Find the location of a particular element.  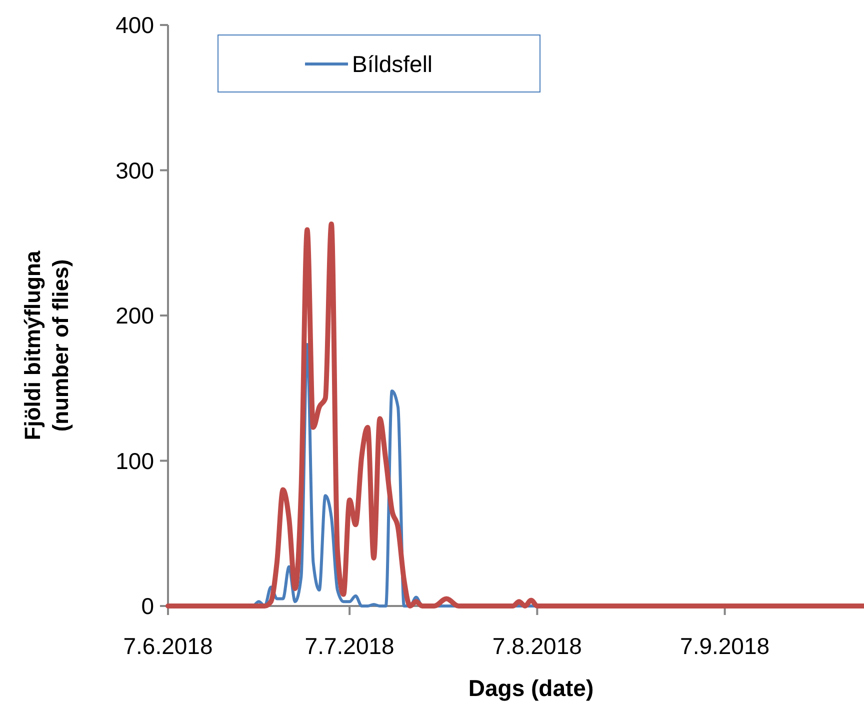

y-tick-label: 0 is located at coordinates (147, 606).